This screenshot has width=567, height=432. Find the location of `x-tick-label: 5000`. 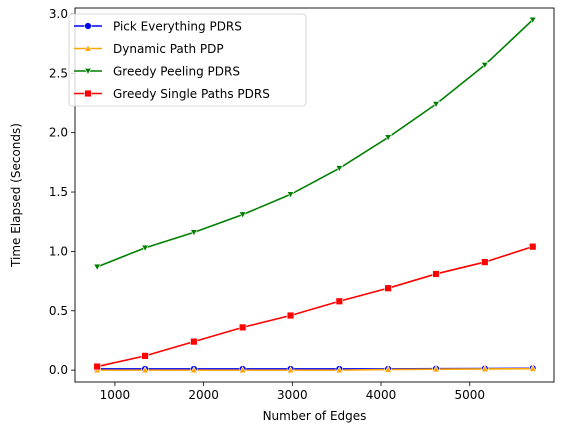

x-tick-label: 5000 is located at coordinates (469, 395).